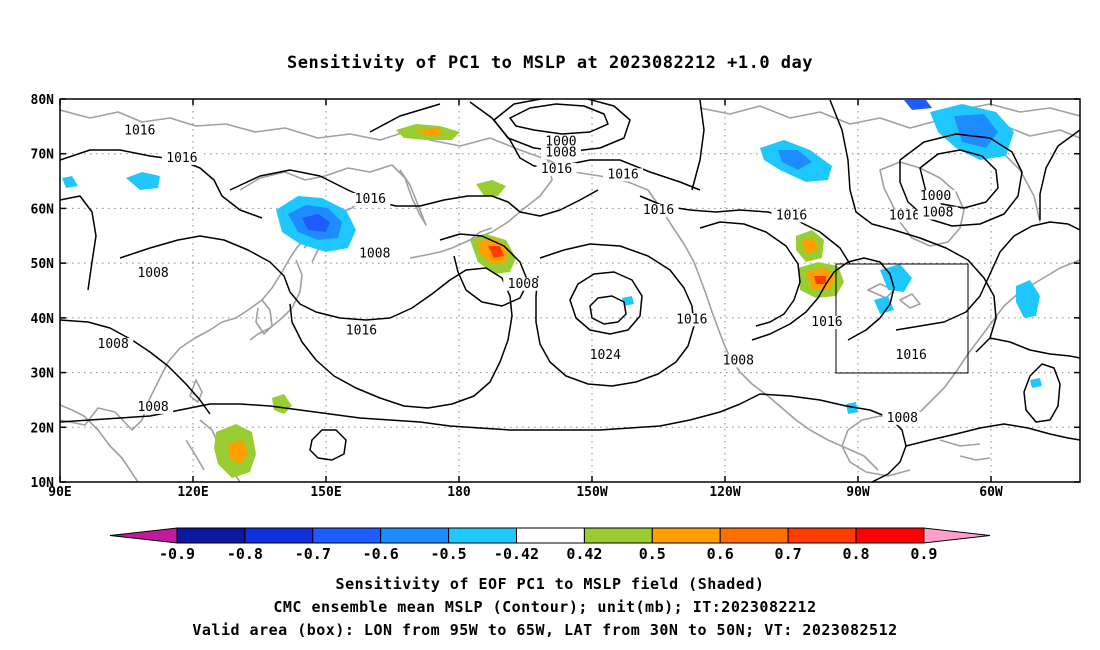 This screenshot has width=1100, height=650. Describe the element at coordinates (957, 535) in the screenshot. I see `colorbar-extend-right` at that location.